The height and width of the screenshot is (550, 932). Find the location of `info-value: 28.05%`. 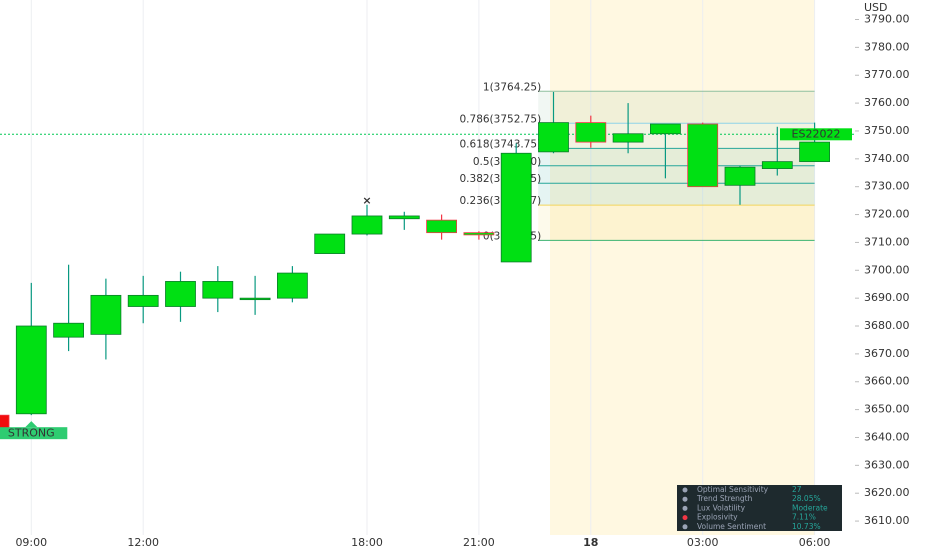

info-value: 28.05% is located at coordinates (806, 498).